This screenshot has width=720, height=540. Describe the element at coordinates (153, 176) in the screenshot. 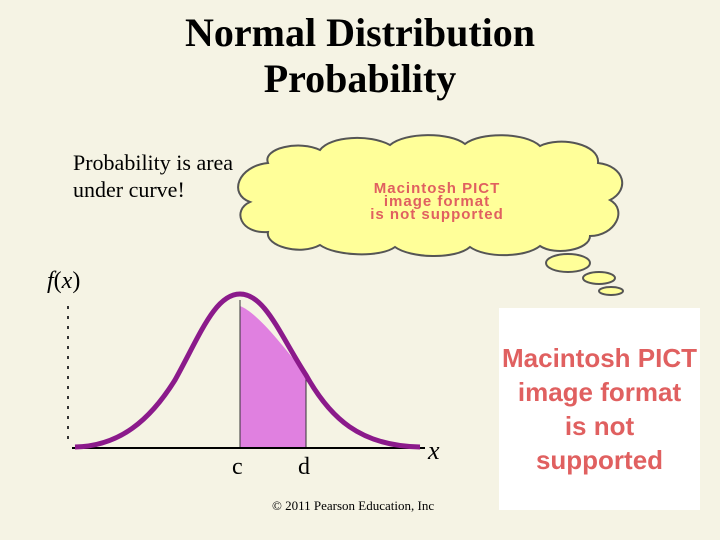

I see `caption-text: Probability is area under curve!` at that location.